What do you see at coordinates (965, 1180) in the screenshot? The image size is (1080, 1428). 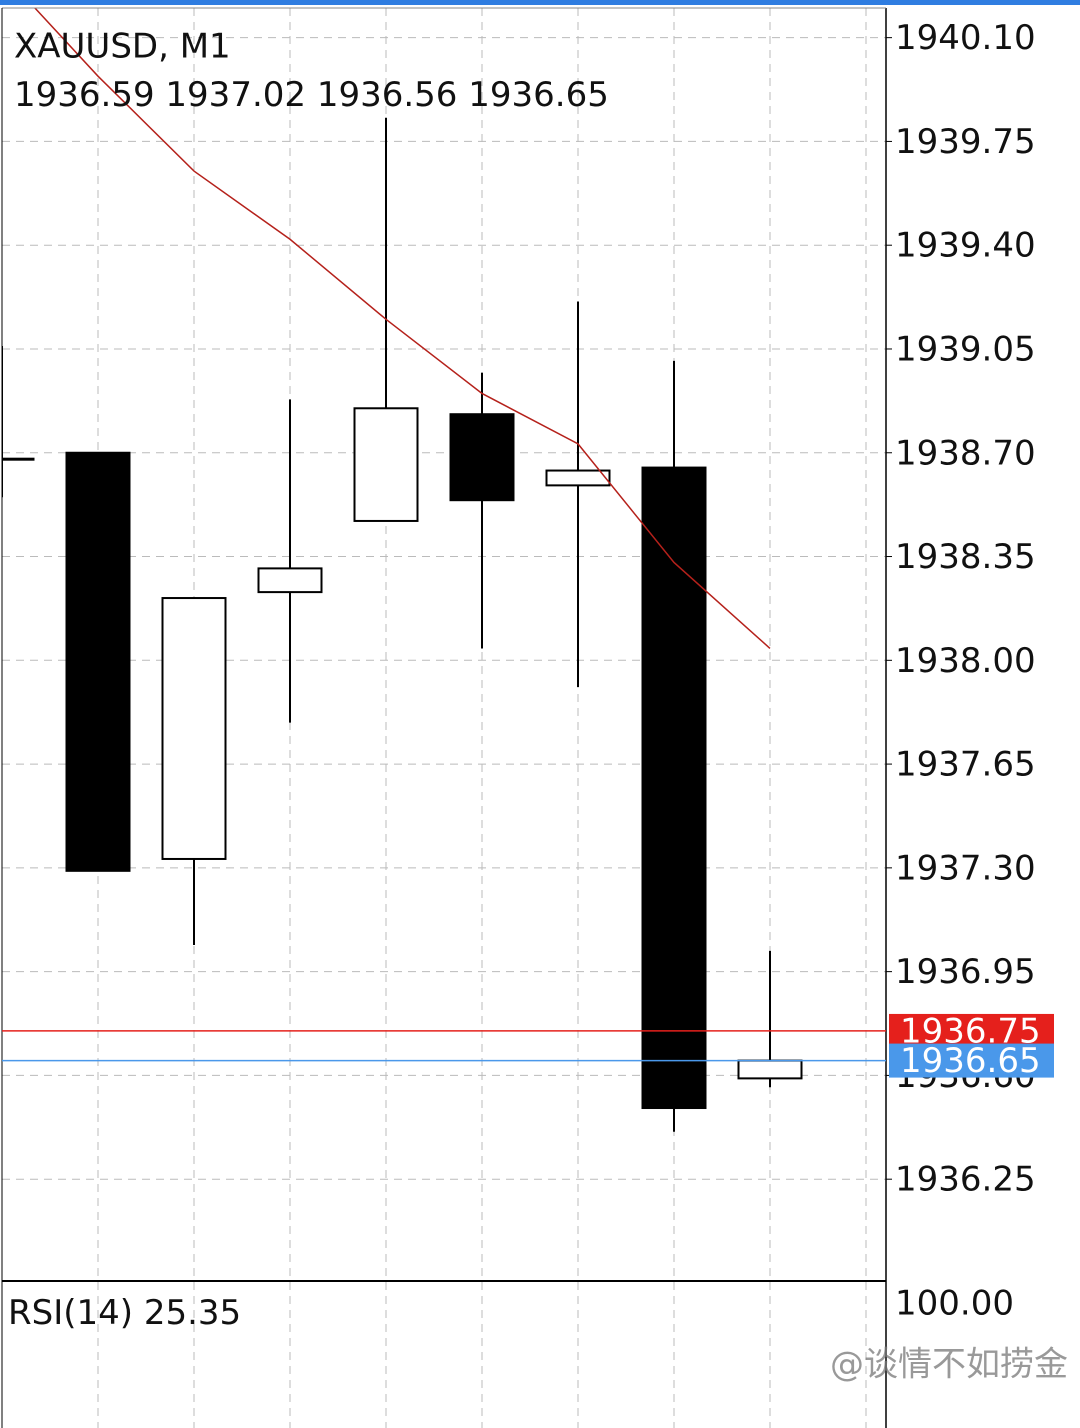 I see `y-tick-label: 1936.25` at bounding box center [965, 1180].